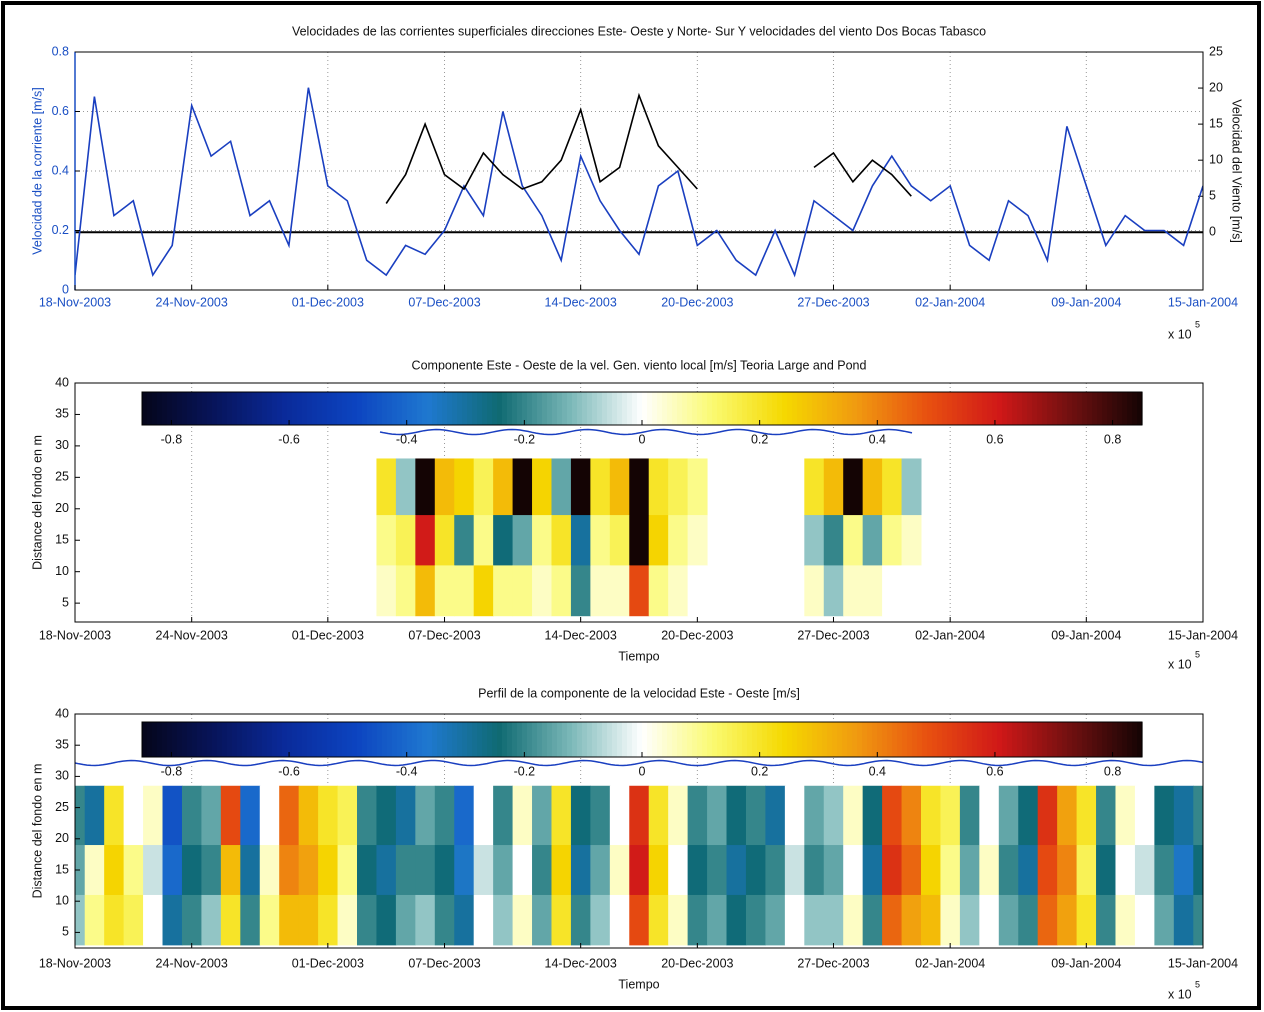 This screenshot has width=1264, height=1012. I want to click on y-tick-label: 35, so click(62, 744).